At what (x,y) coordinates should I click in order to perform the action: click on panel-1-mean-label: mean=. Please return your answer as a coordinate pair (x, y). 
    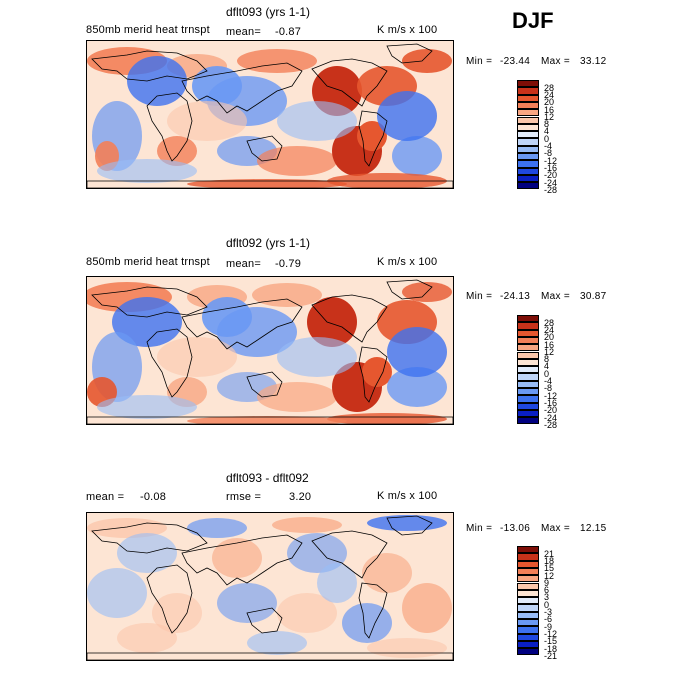
    Looking at the image, I should click on (243, 32).